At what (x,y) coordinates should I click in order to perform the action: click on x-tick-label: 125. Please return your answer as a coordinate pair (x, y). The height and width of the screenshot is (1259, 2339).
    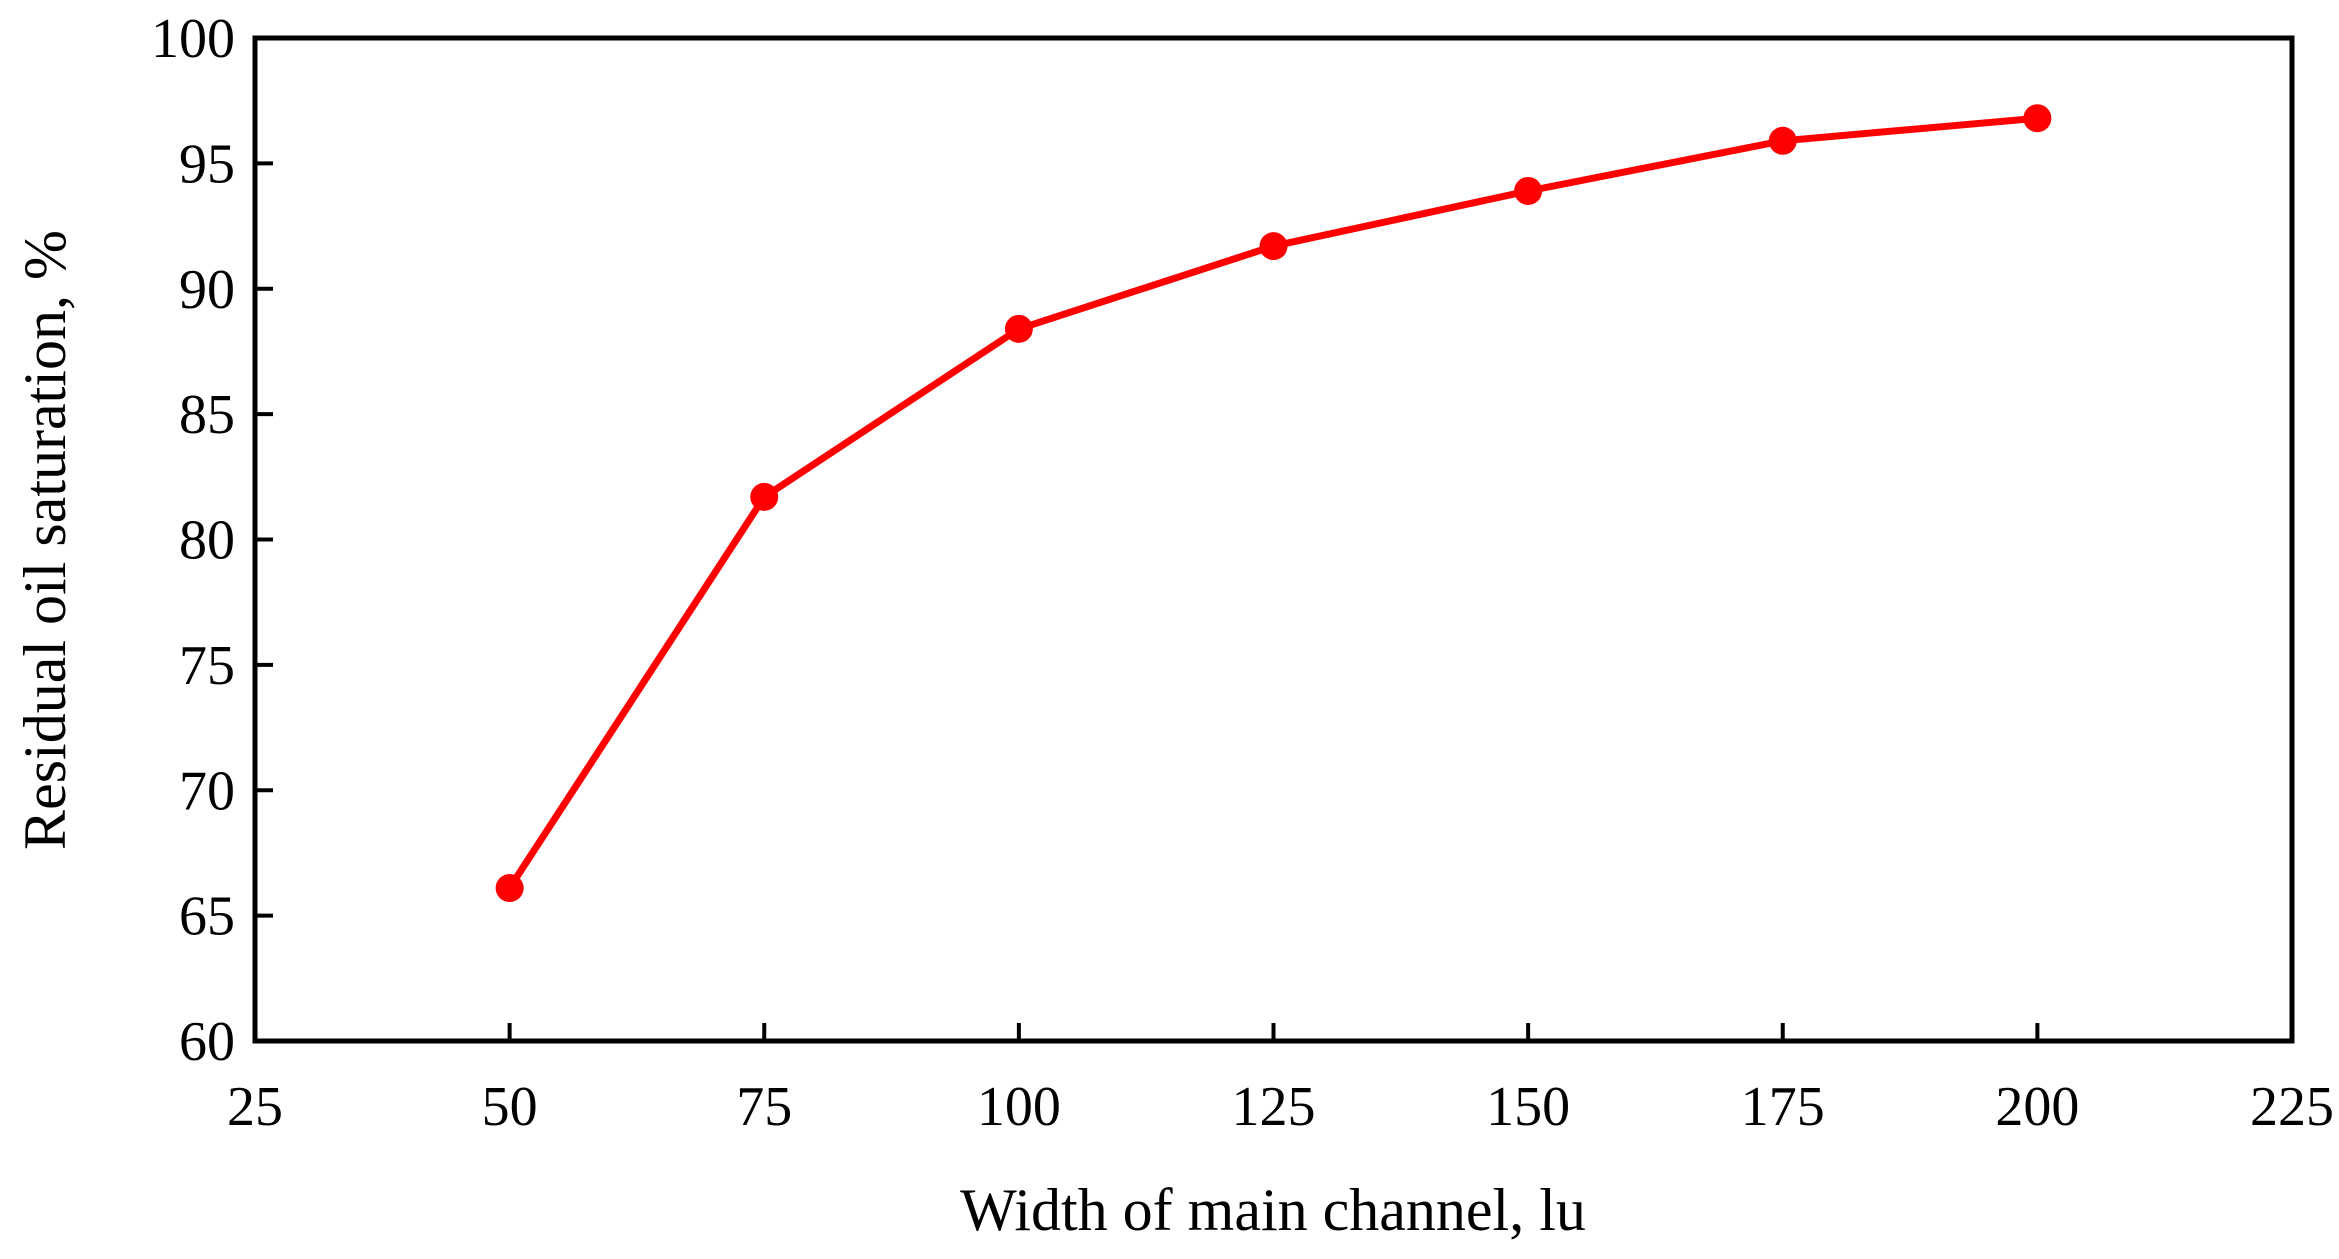
    Looking at the image, I should click on (1274, 1107).